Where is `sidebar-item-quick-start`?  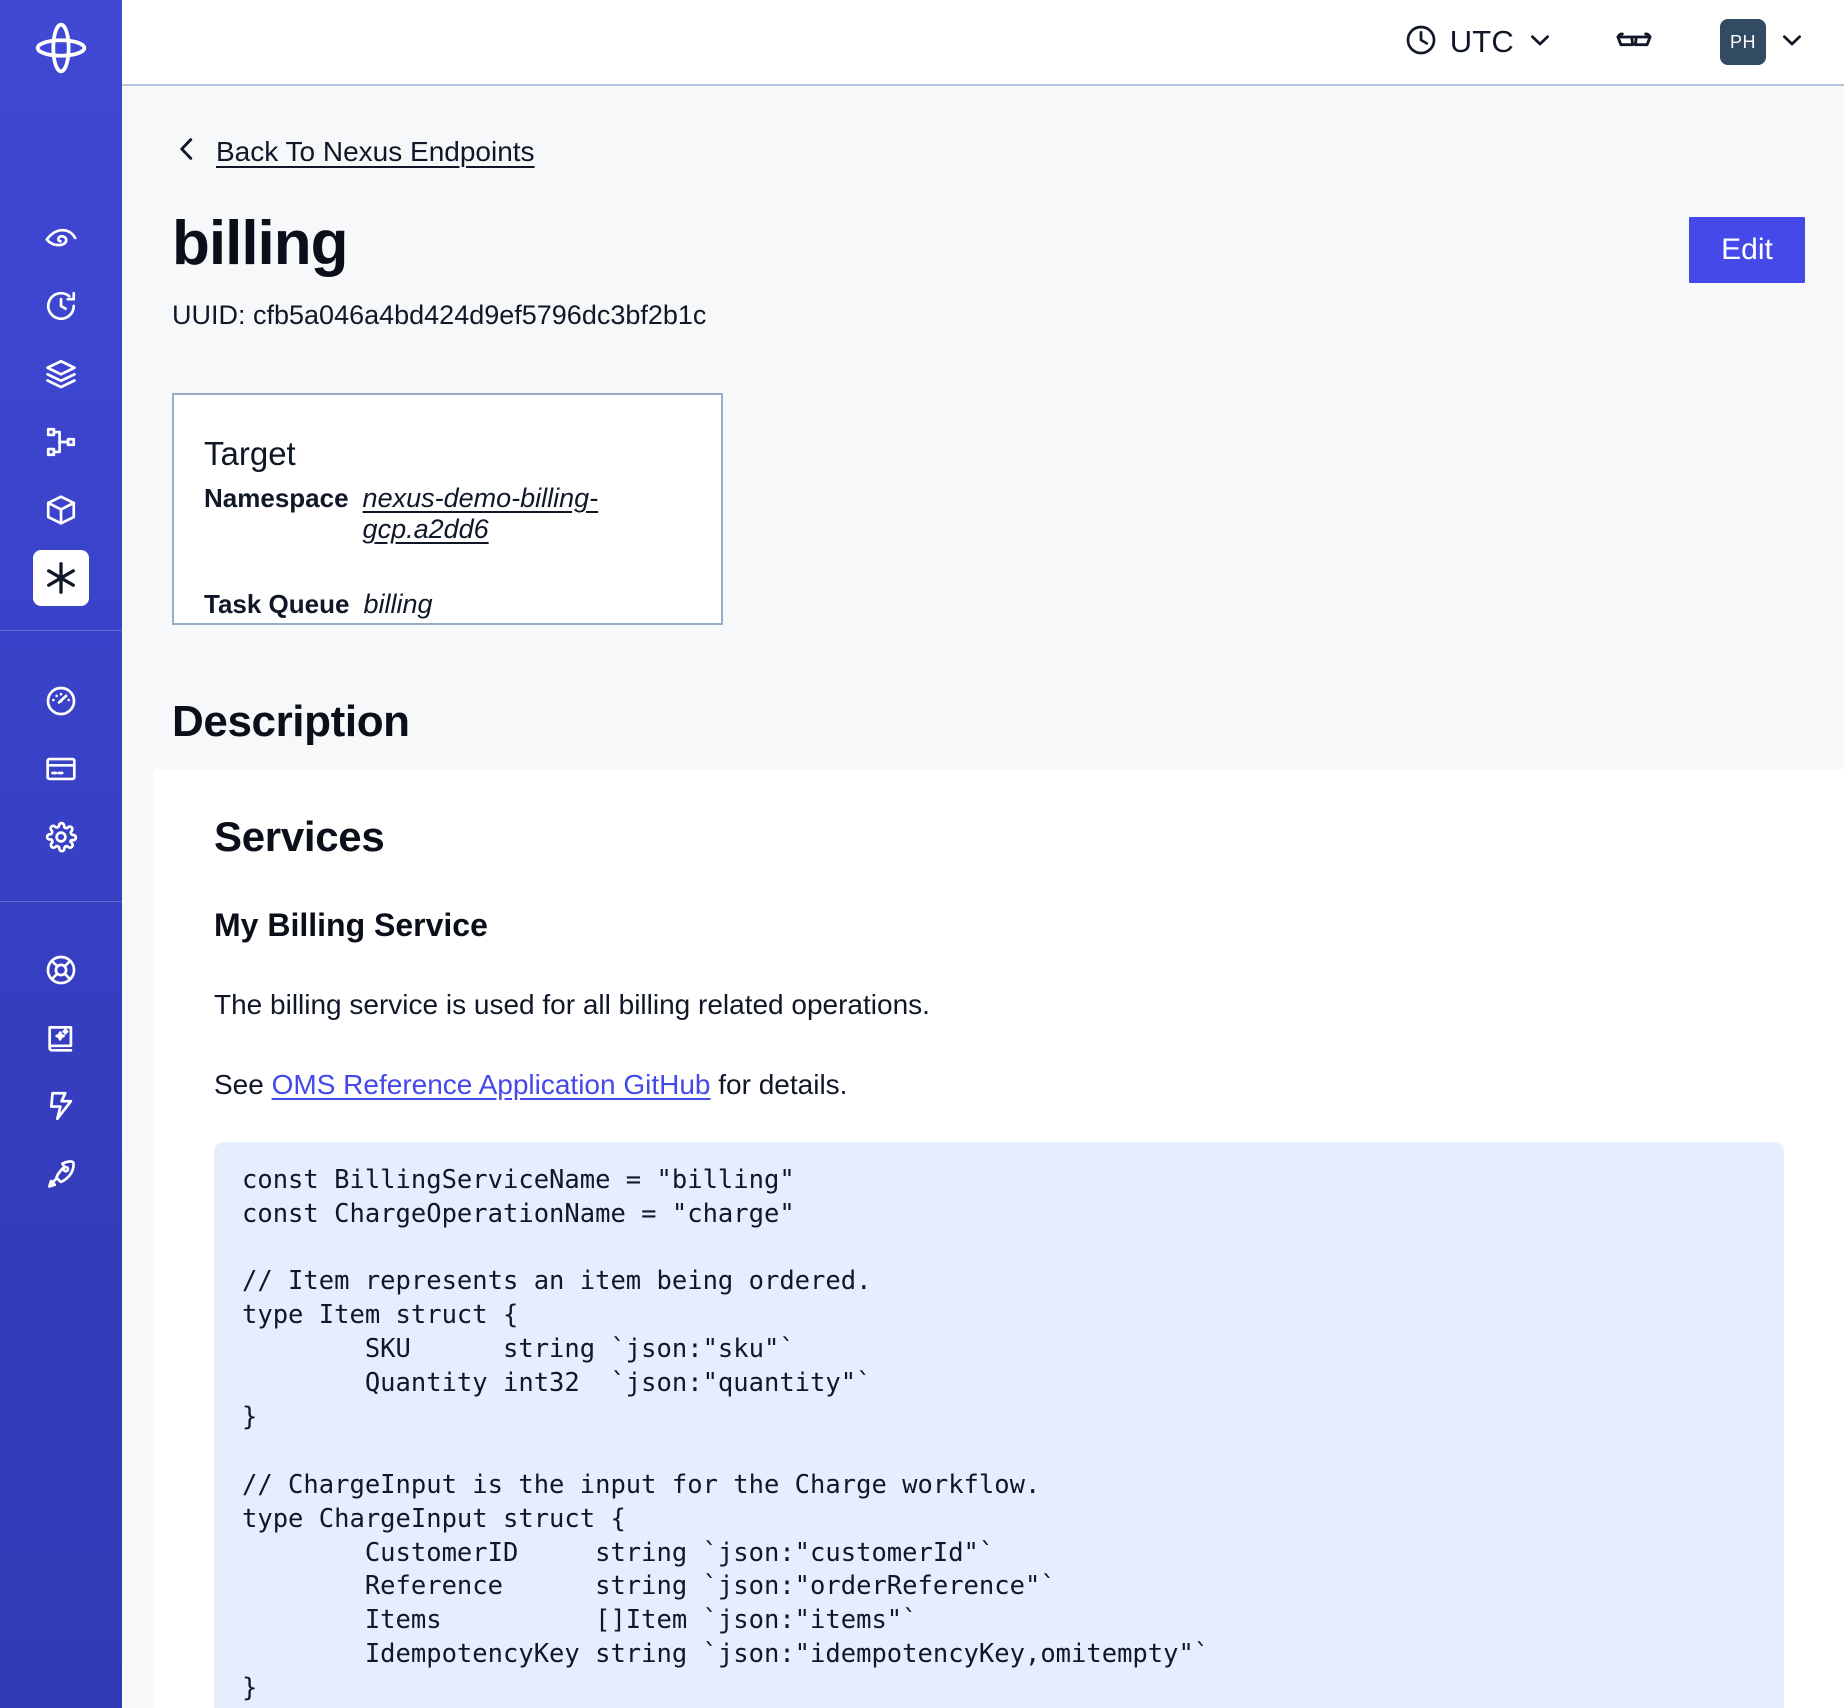
sidebar-item-quick-start is located at coordinates (61, 1106).